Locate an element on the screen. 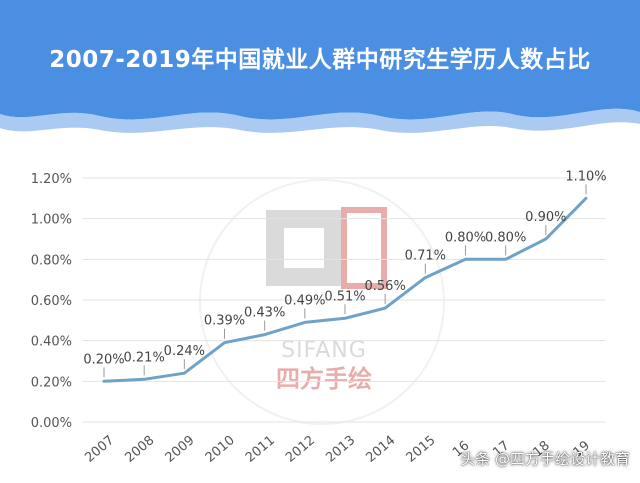 This screenshot has height=483, width=640. y-tick-label: 0.00% is located at coordinates (51, 423).